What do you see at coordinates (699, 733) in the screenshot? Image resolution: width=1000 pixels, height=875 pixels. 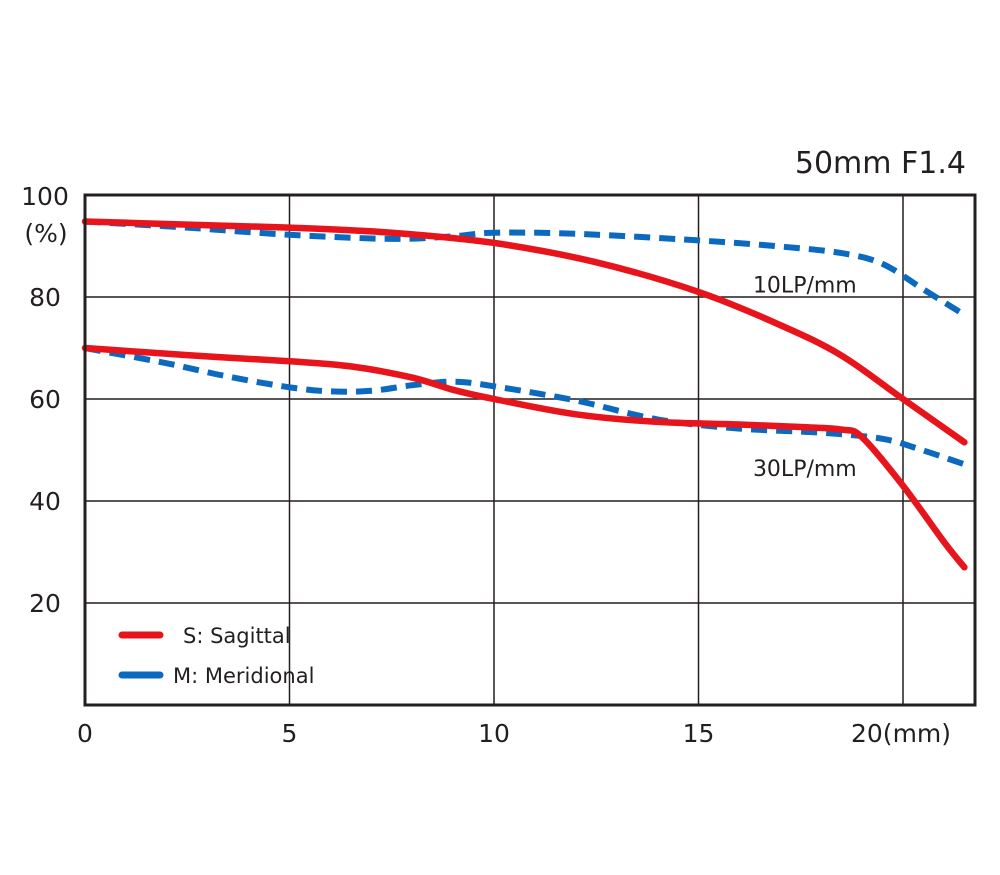 I see `x-tick-label: 15` at bounding box center [699, 733].